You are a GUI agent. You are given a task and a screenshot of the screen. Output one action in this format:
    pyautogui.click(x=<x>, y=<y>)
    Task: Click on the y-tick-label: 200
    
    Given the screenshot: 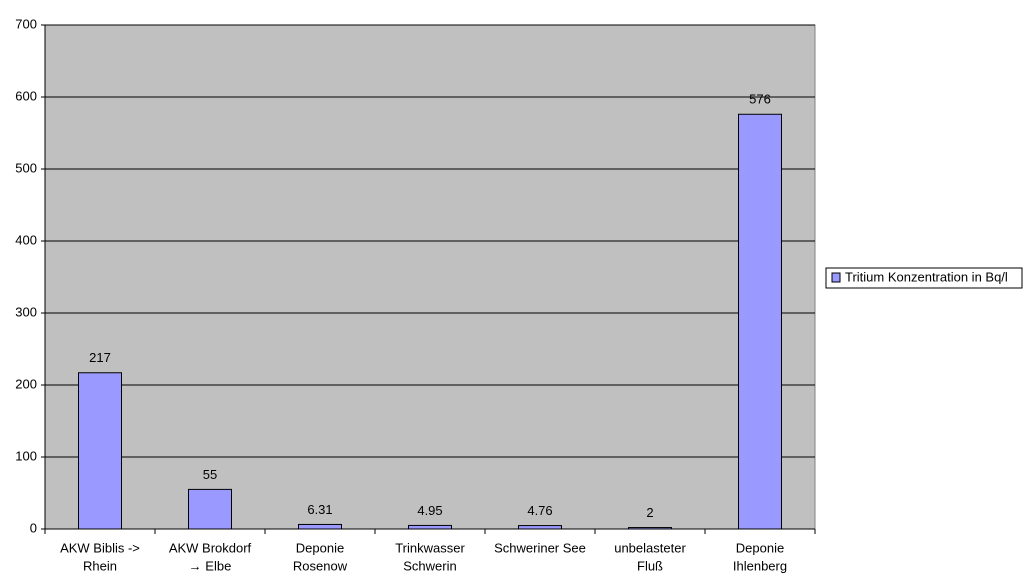 What is the action you would take?
    pyautogui.click(x=26, y=383)
    